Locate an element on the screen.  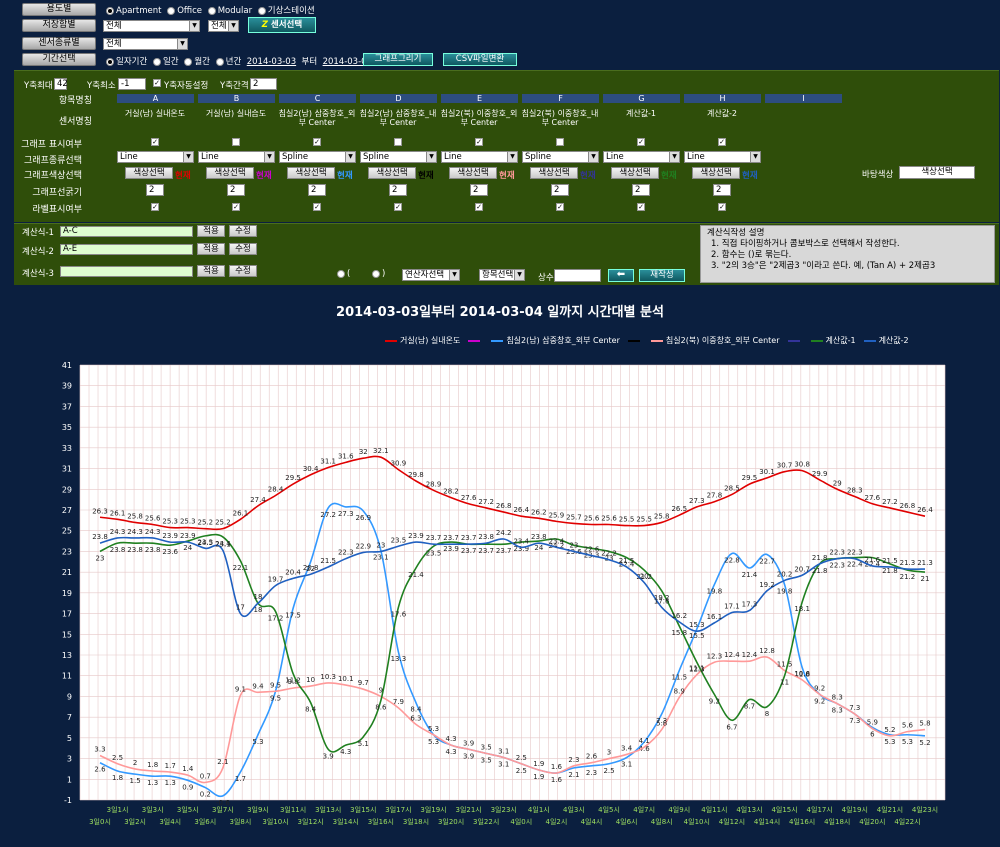
bg-color-button: 색상선택 is located at coordinates (937, 172).